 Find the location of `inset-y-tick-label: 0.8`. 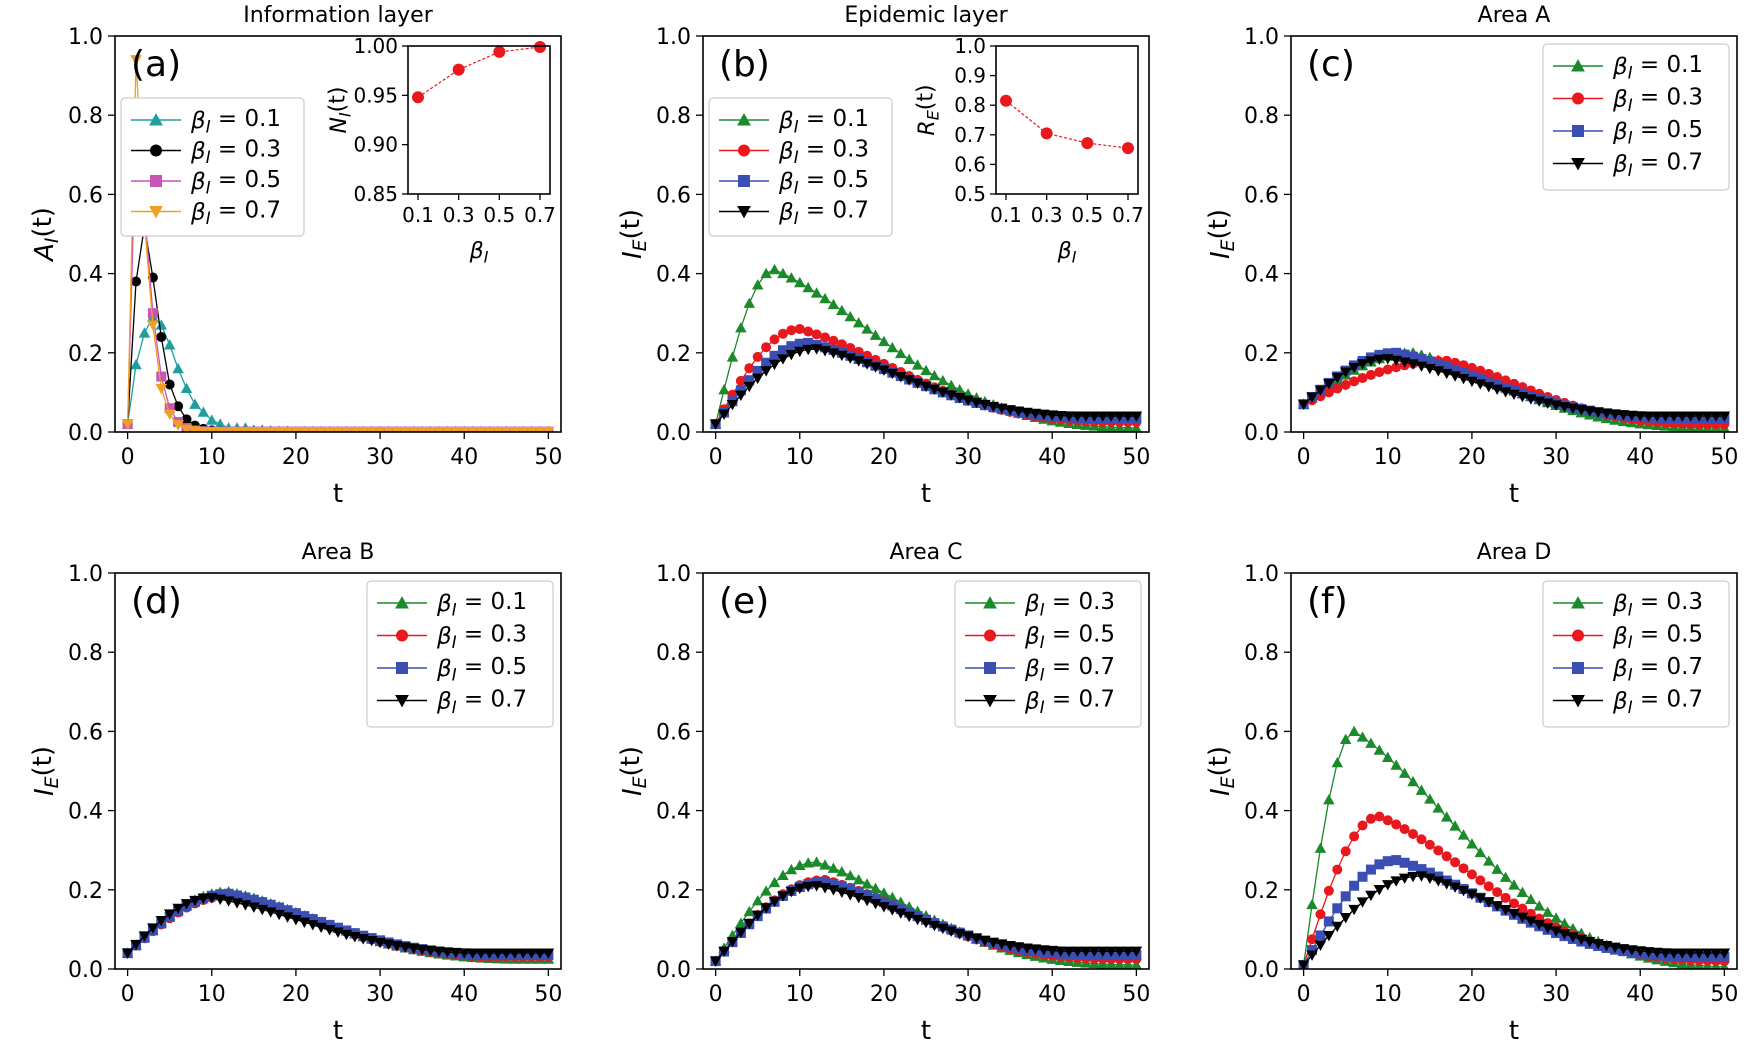

inset-y-tick-label: 0.8 is located at coordinates (970, 105).